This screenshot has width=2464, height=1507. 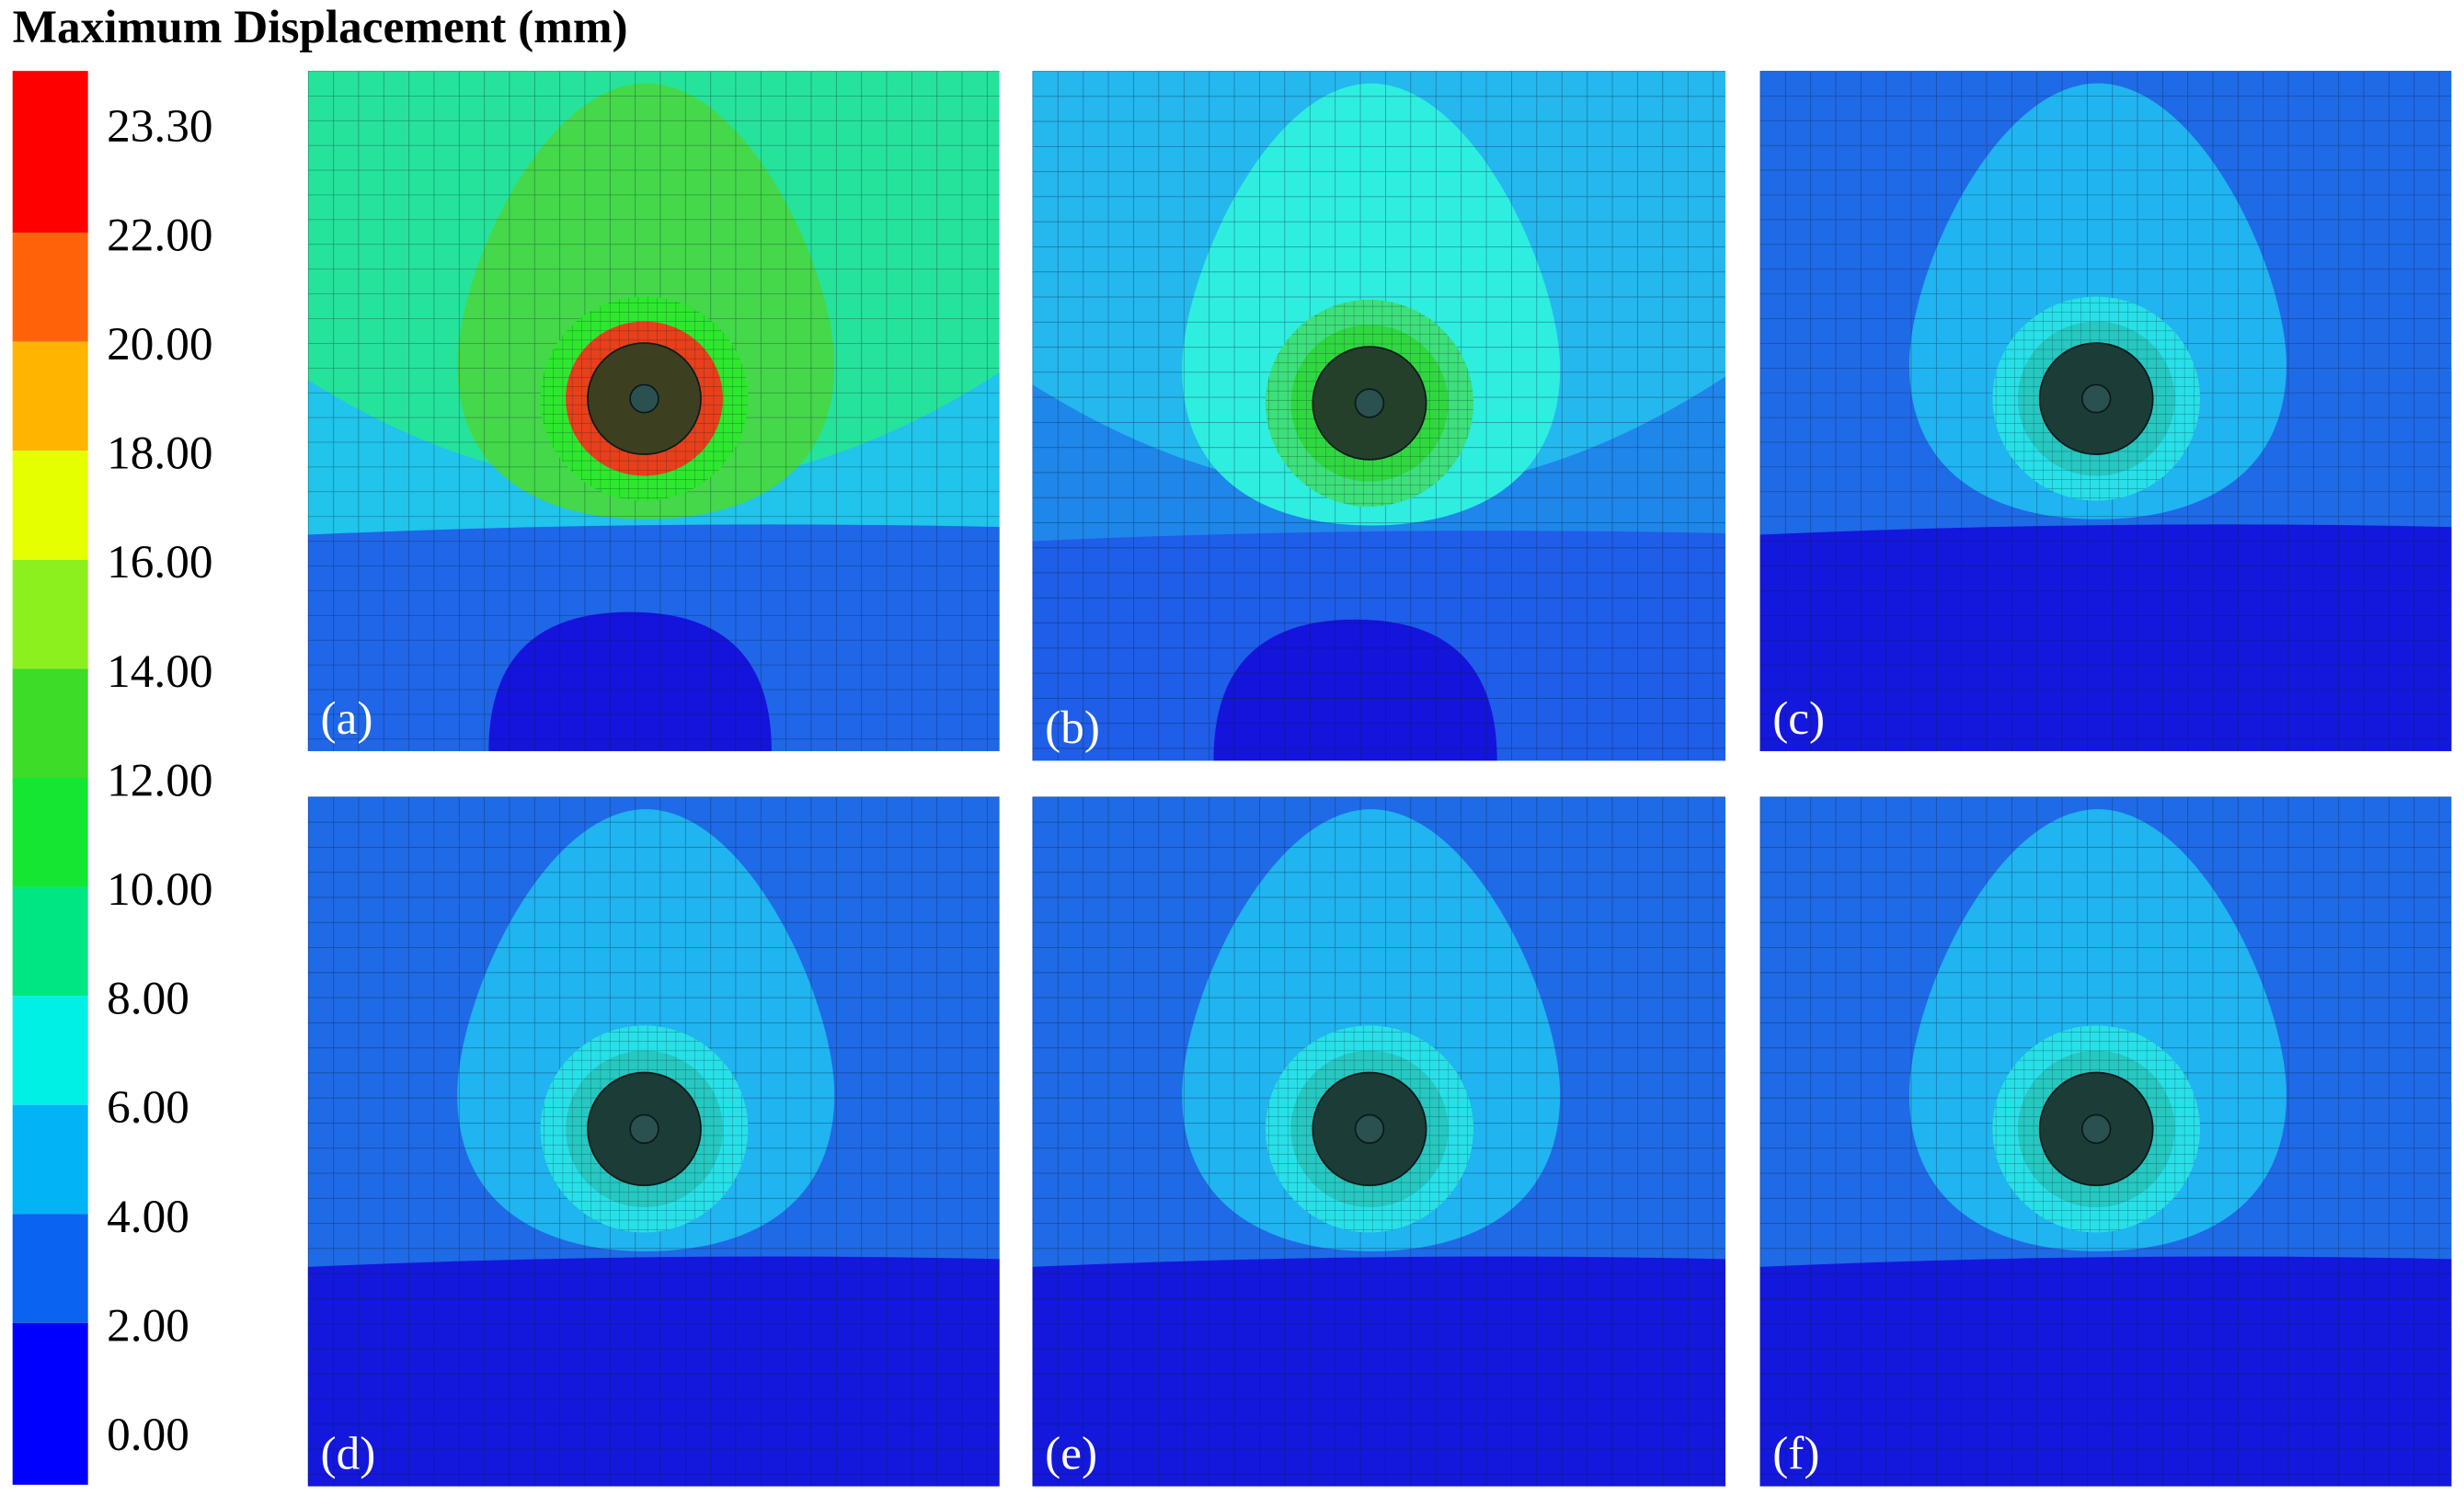 What do you see at coordinates (348, 1454) in the screenshot?
I see `panel-label: (d)` at bounding box center [348, 1454].